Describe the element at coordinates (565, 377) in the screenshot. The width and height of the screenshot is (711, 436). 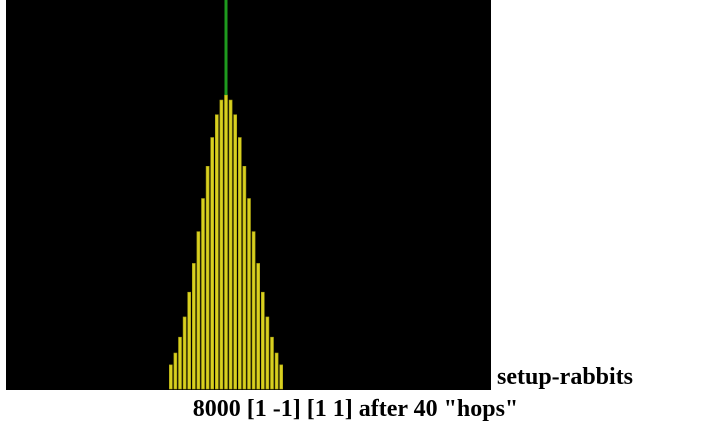
I see `button-label: setup-rabbits` at that location.